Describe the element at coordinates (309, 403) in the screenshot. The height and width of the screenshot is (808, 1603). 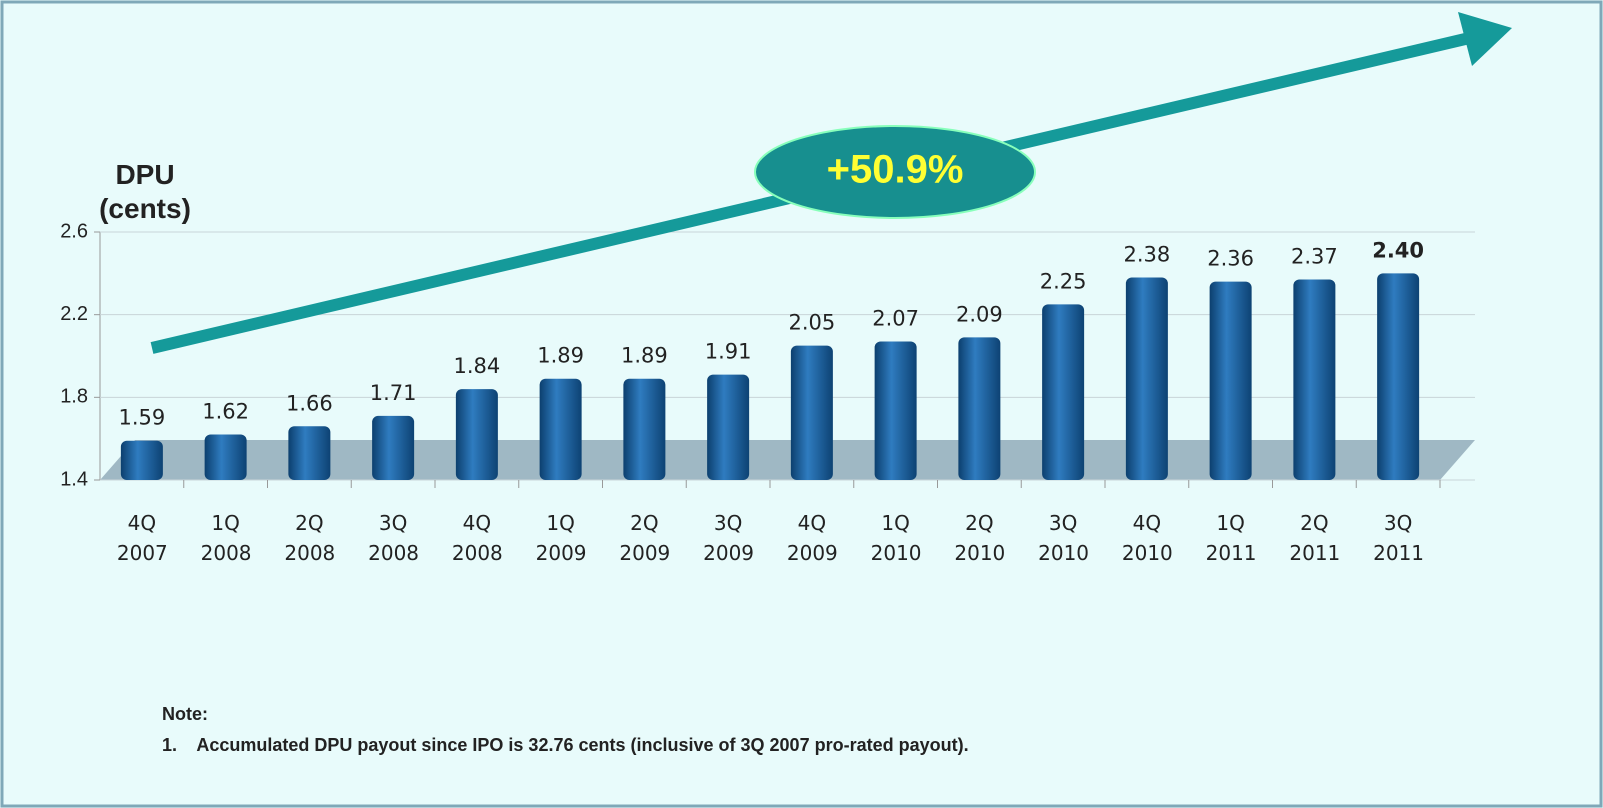
I see `data-label: 1.66` at that location.